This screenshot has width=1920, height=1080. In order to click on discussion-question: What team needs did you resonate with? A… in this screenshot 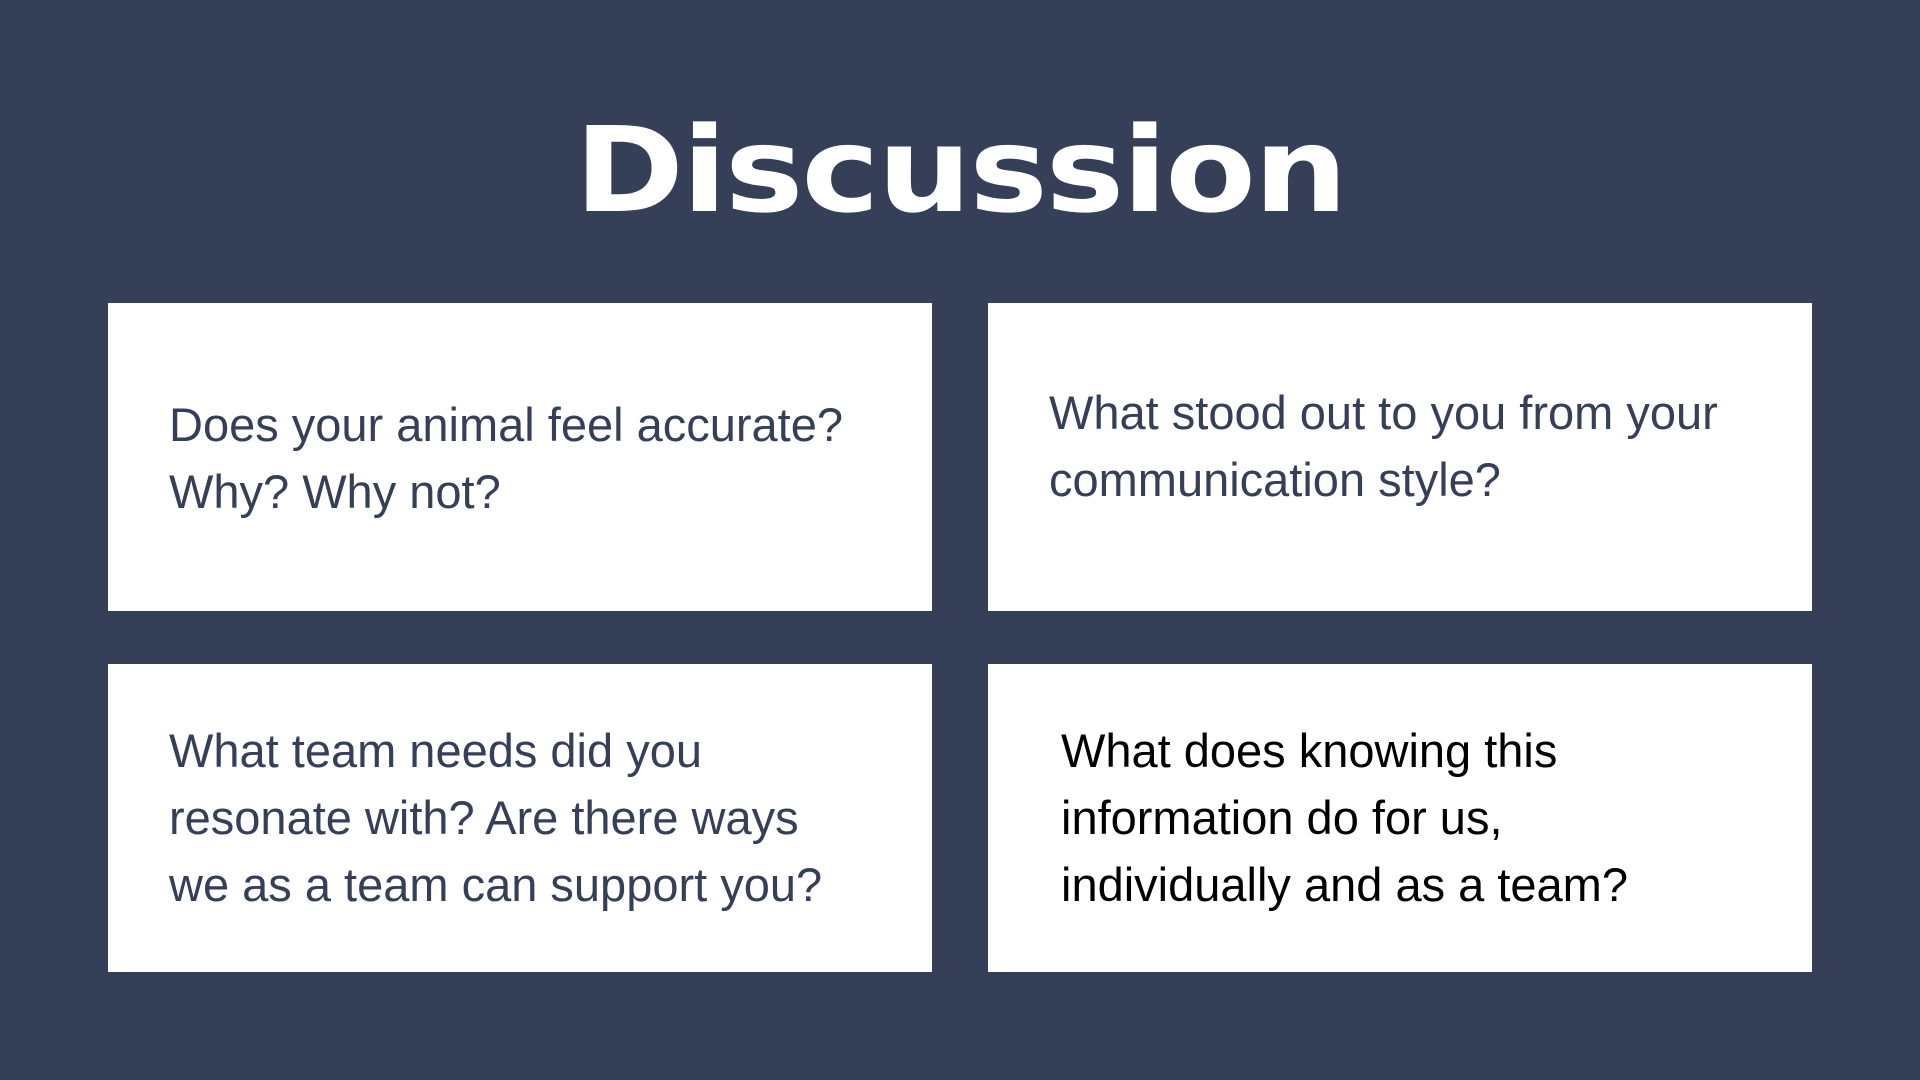, I will do `click(496, 817)`.